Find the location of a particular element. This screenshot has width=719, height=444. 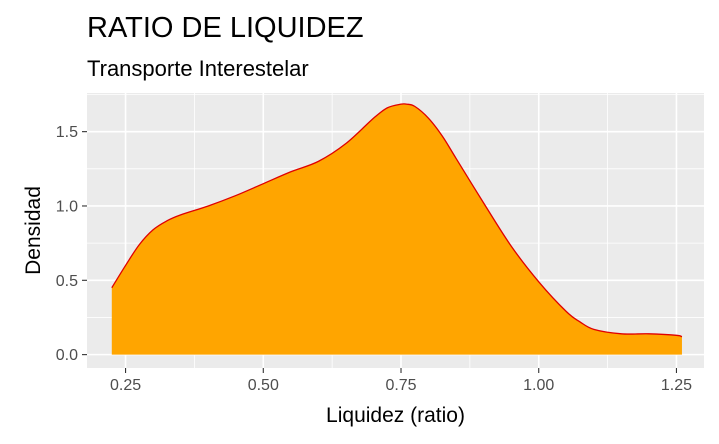

x-tick-labels: 0.25 0.50 0.75 1.00 1.25 is located at coordinates (401, 385).